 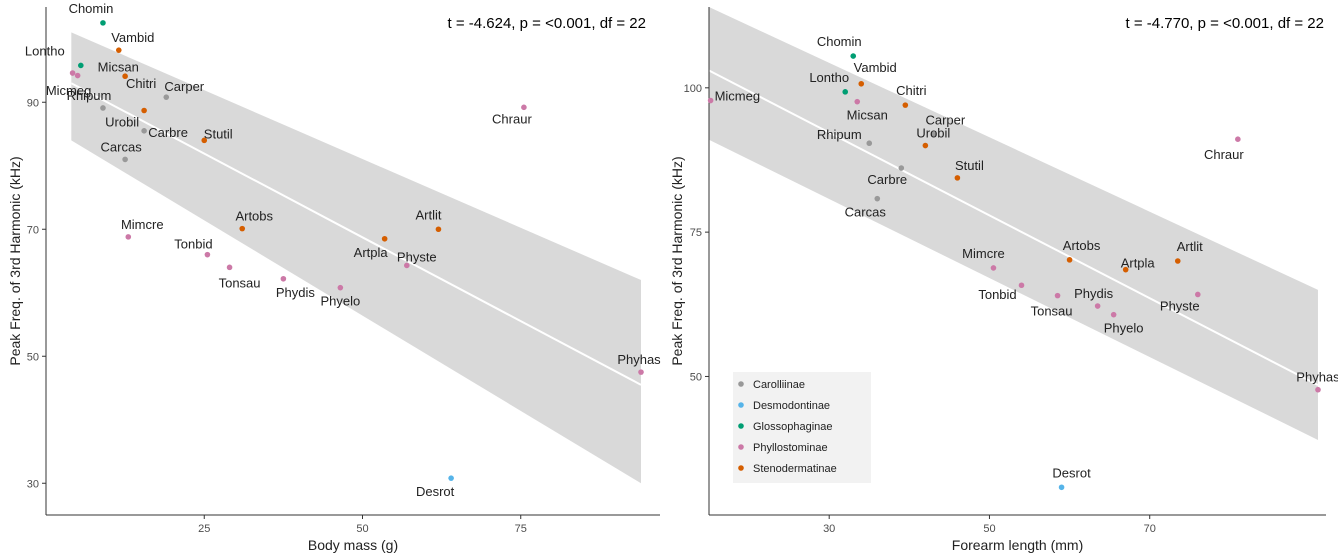 I want to click on x-tick-label: 25, so click(x=204, y=529).